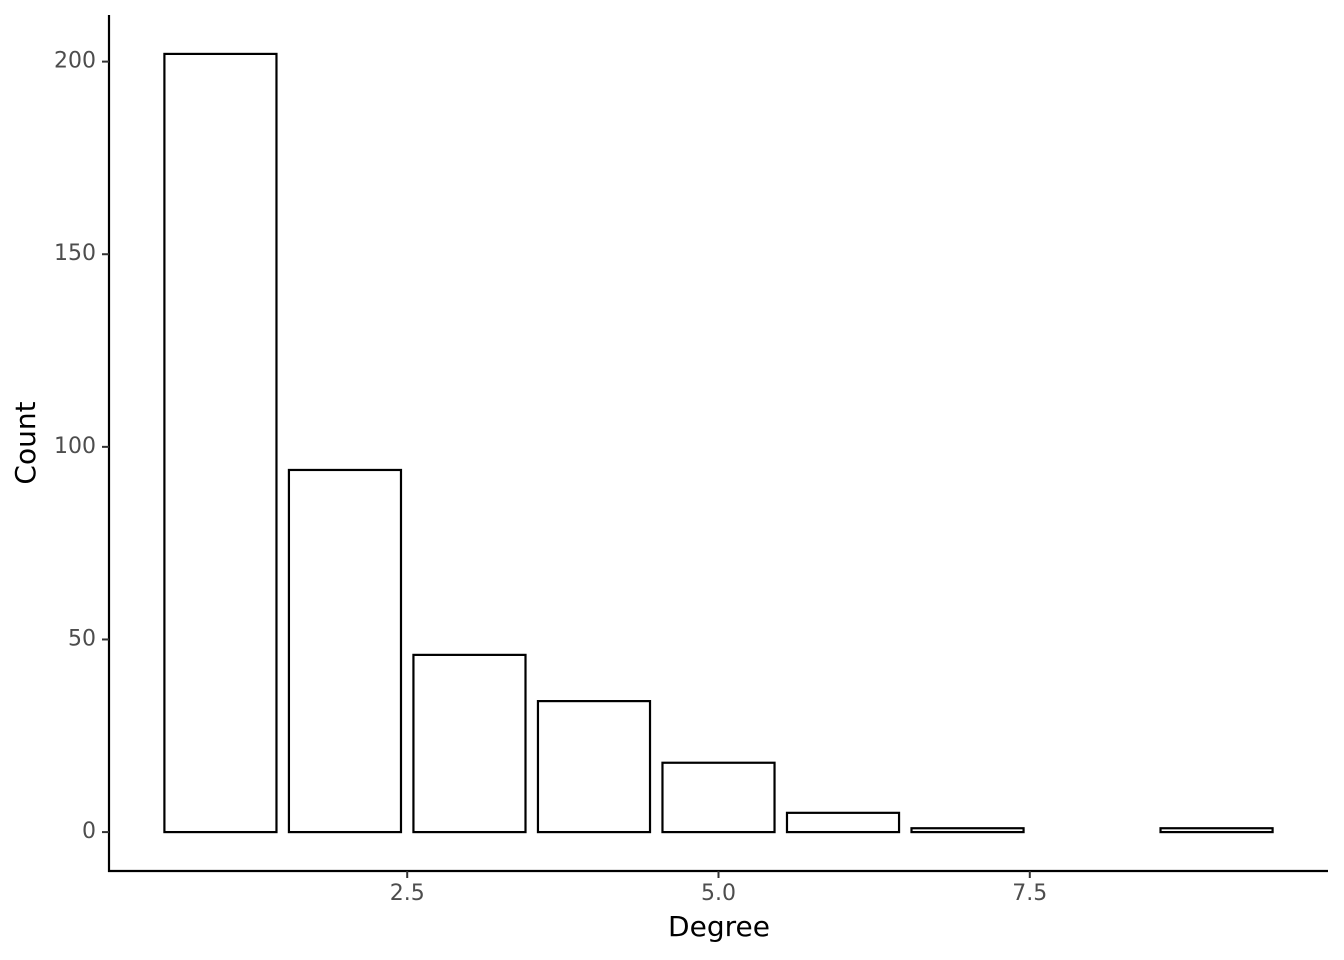  Describe the element at coordinates (718, 893) in the screenshot. I see `x-tick-label: 5.0` at that location.